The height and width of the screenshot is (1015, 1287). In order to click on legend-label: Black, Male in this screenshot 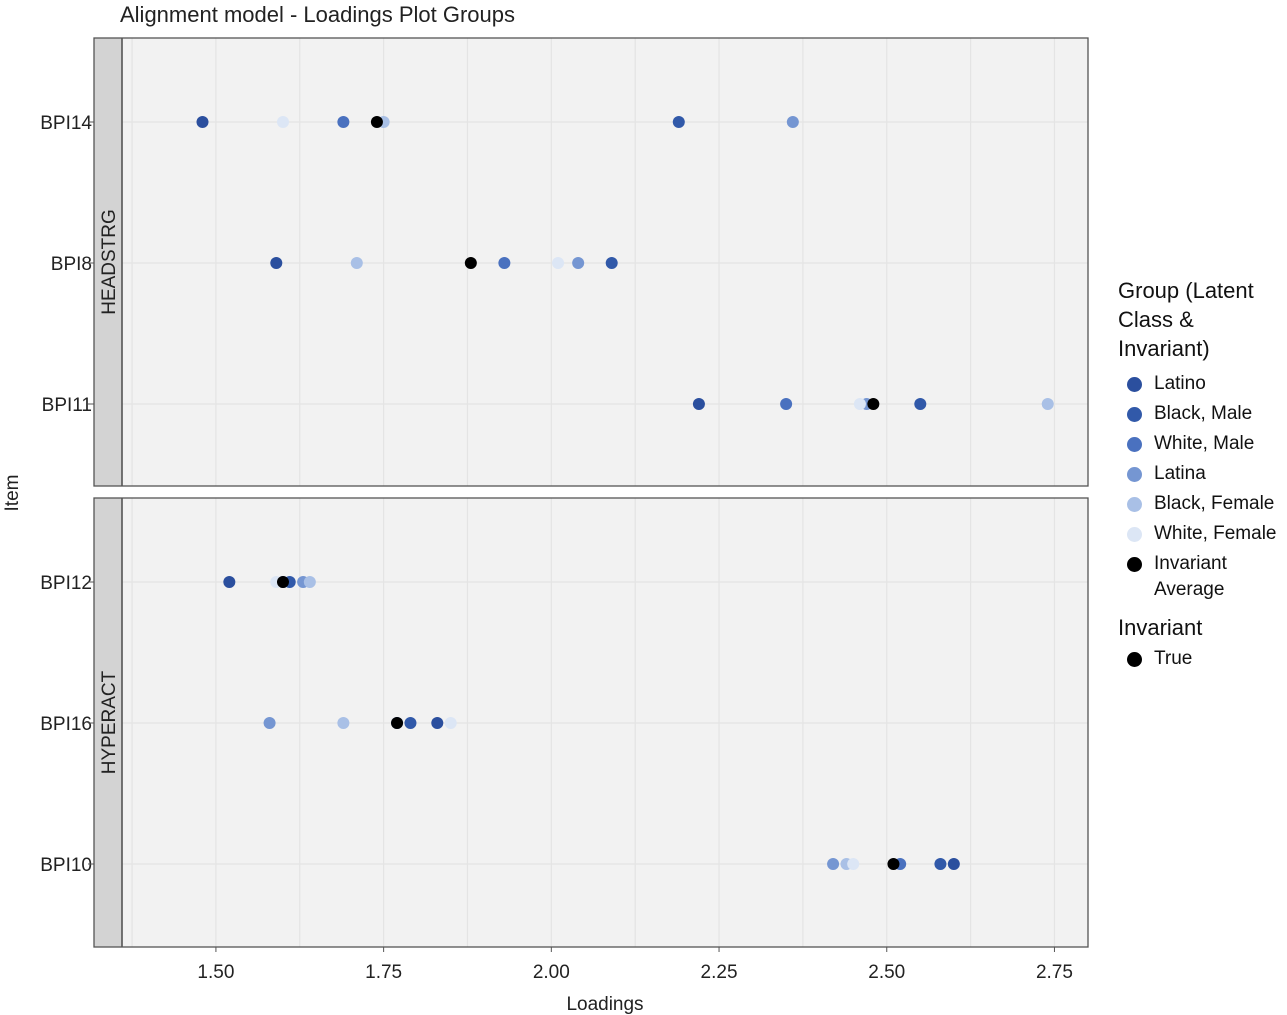, I will do `click(1203, 413)`.